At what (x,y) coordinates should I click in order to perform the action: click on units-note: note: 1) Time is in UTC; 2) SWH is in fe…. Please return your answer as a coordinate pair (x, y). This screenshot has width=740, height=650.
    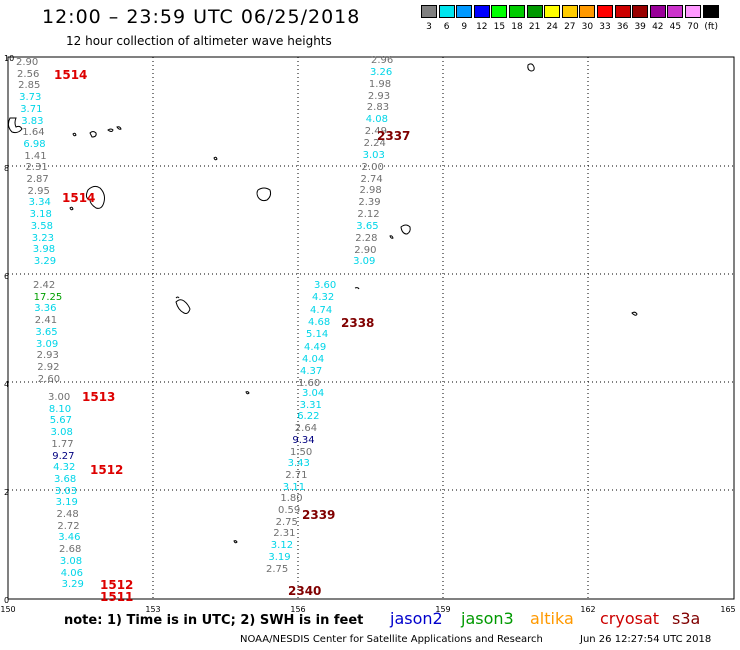
    Looking at the image, I should click on (214, 620).